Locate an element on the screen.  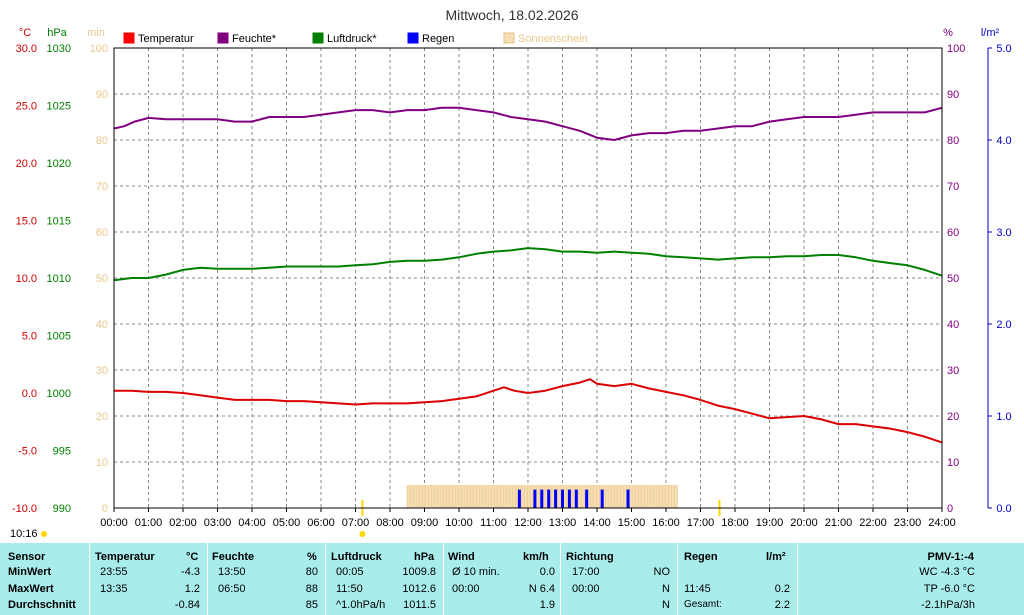
temp-tick-5: 5.0 is located at coordinates (29, 337).